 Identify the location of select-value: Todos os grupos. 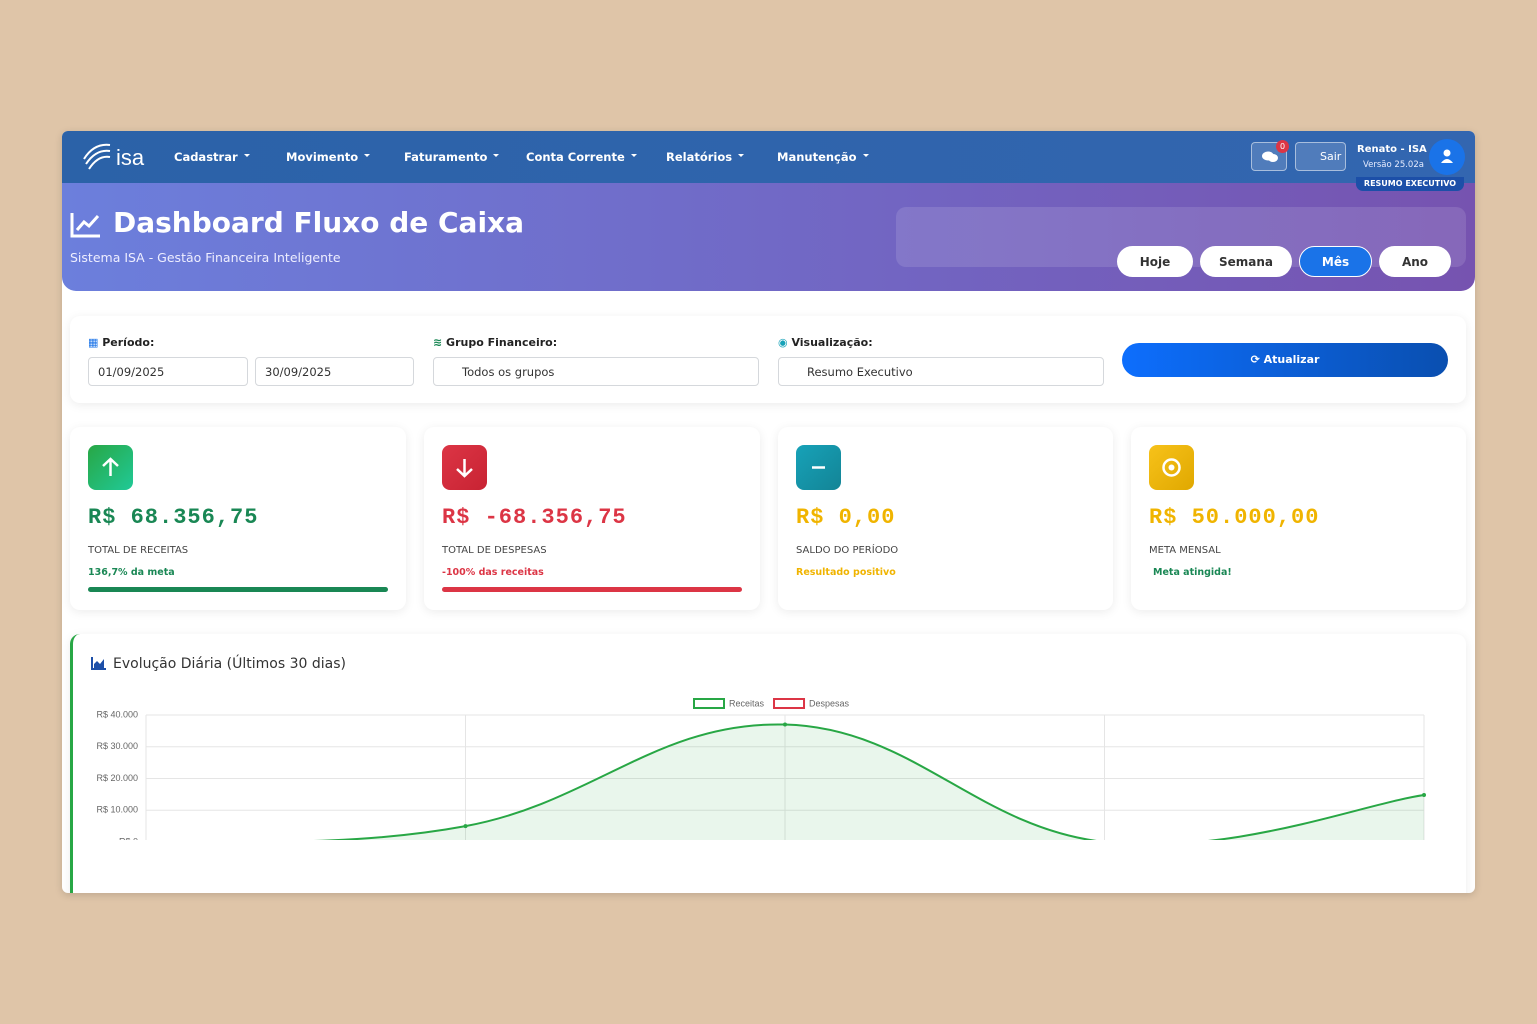
(508, 372).